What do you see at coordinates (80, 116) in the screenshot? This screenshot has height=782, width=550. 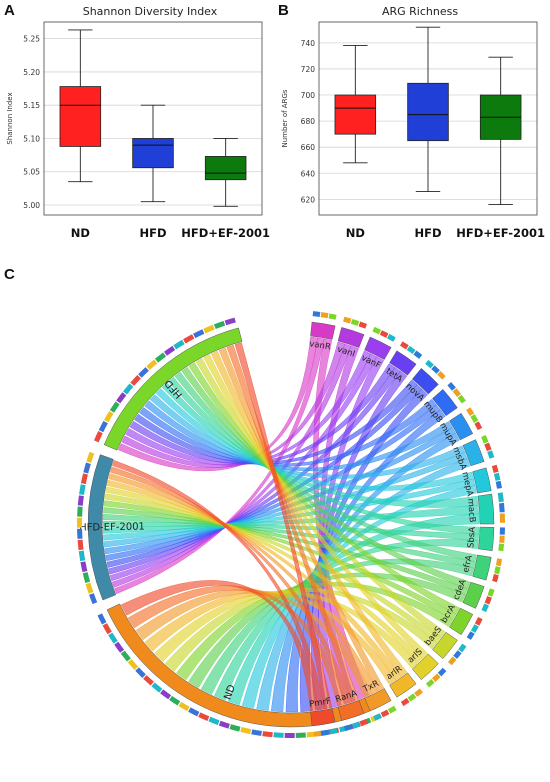 I see `shannon-box-nd` at bounding box center [80, 116].